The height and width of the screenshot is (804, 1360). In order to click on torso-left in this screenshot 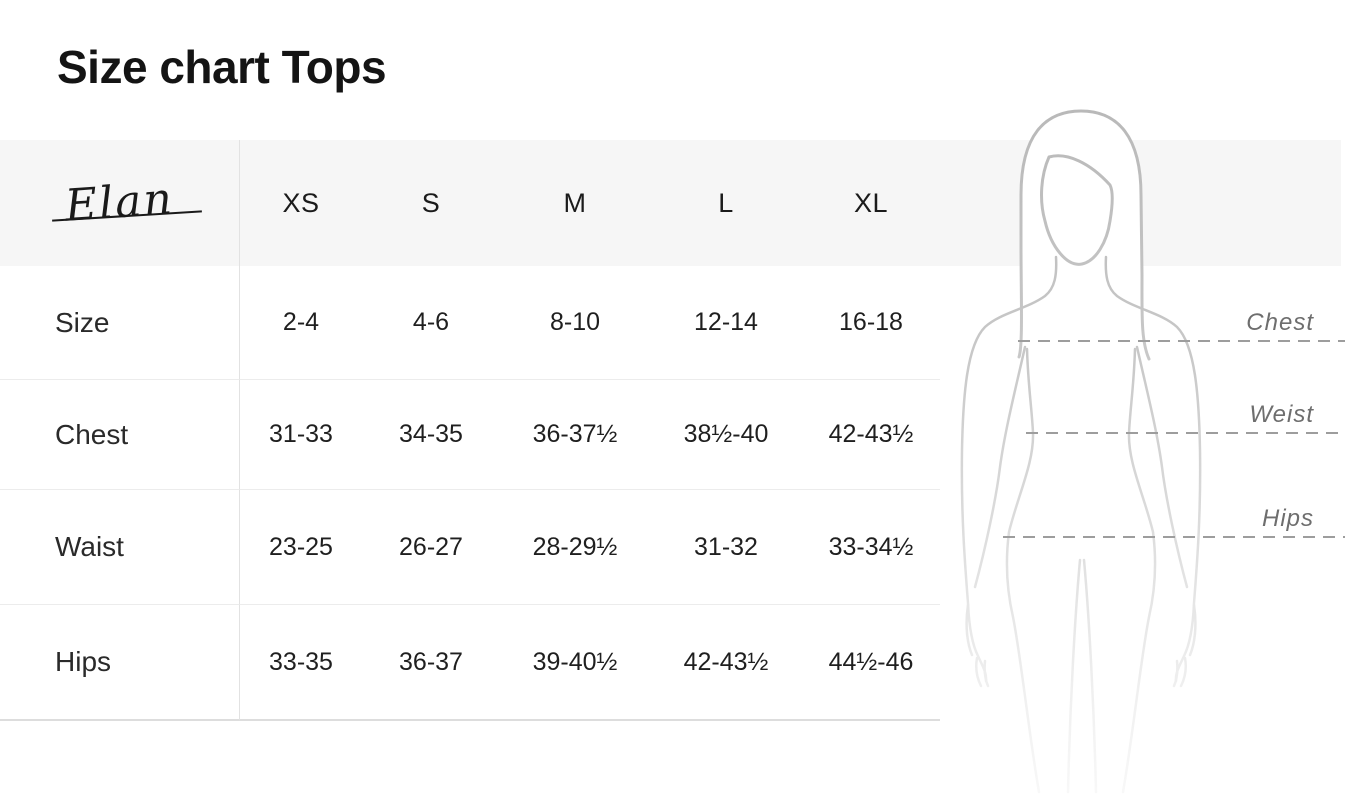, I will do `click(1023, 570)`.